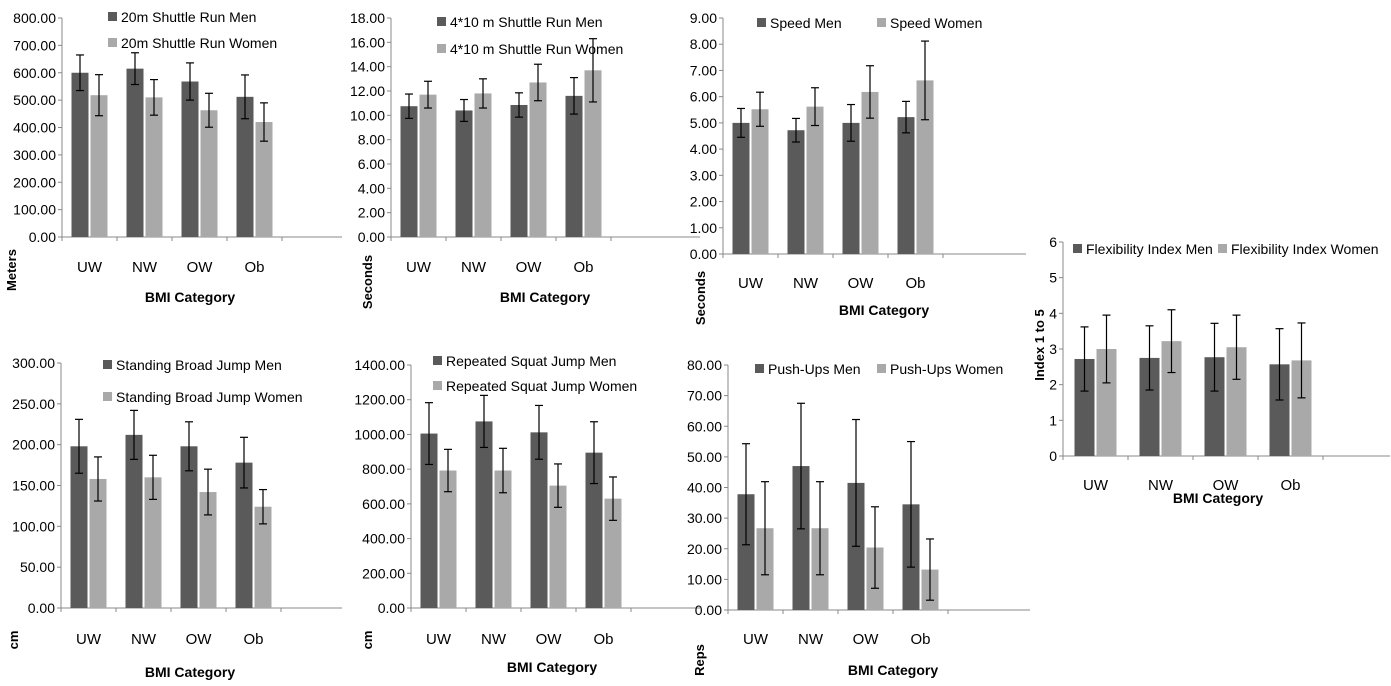  I want to click on bar-men-ow, so click(189, 527).